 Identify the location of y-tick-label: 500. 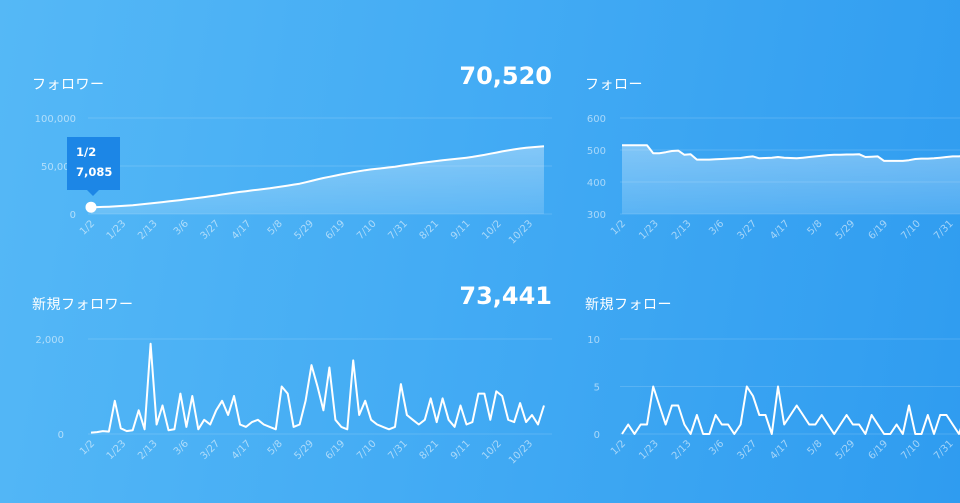
(596, 151).